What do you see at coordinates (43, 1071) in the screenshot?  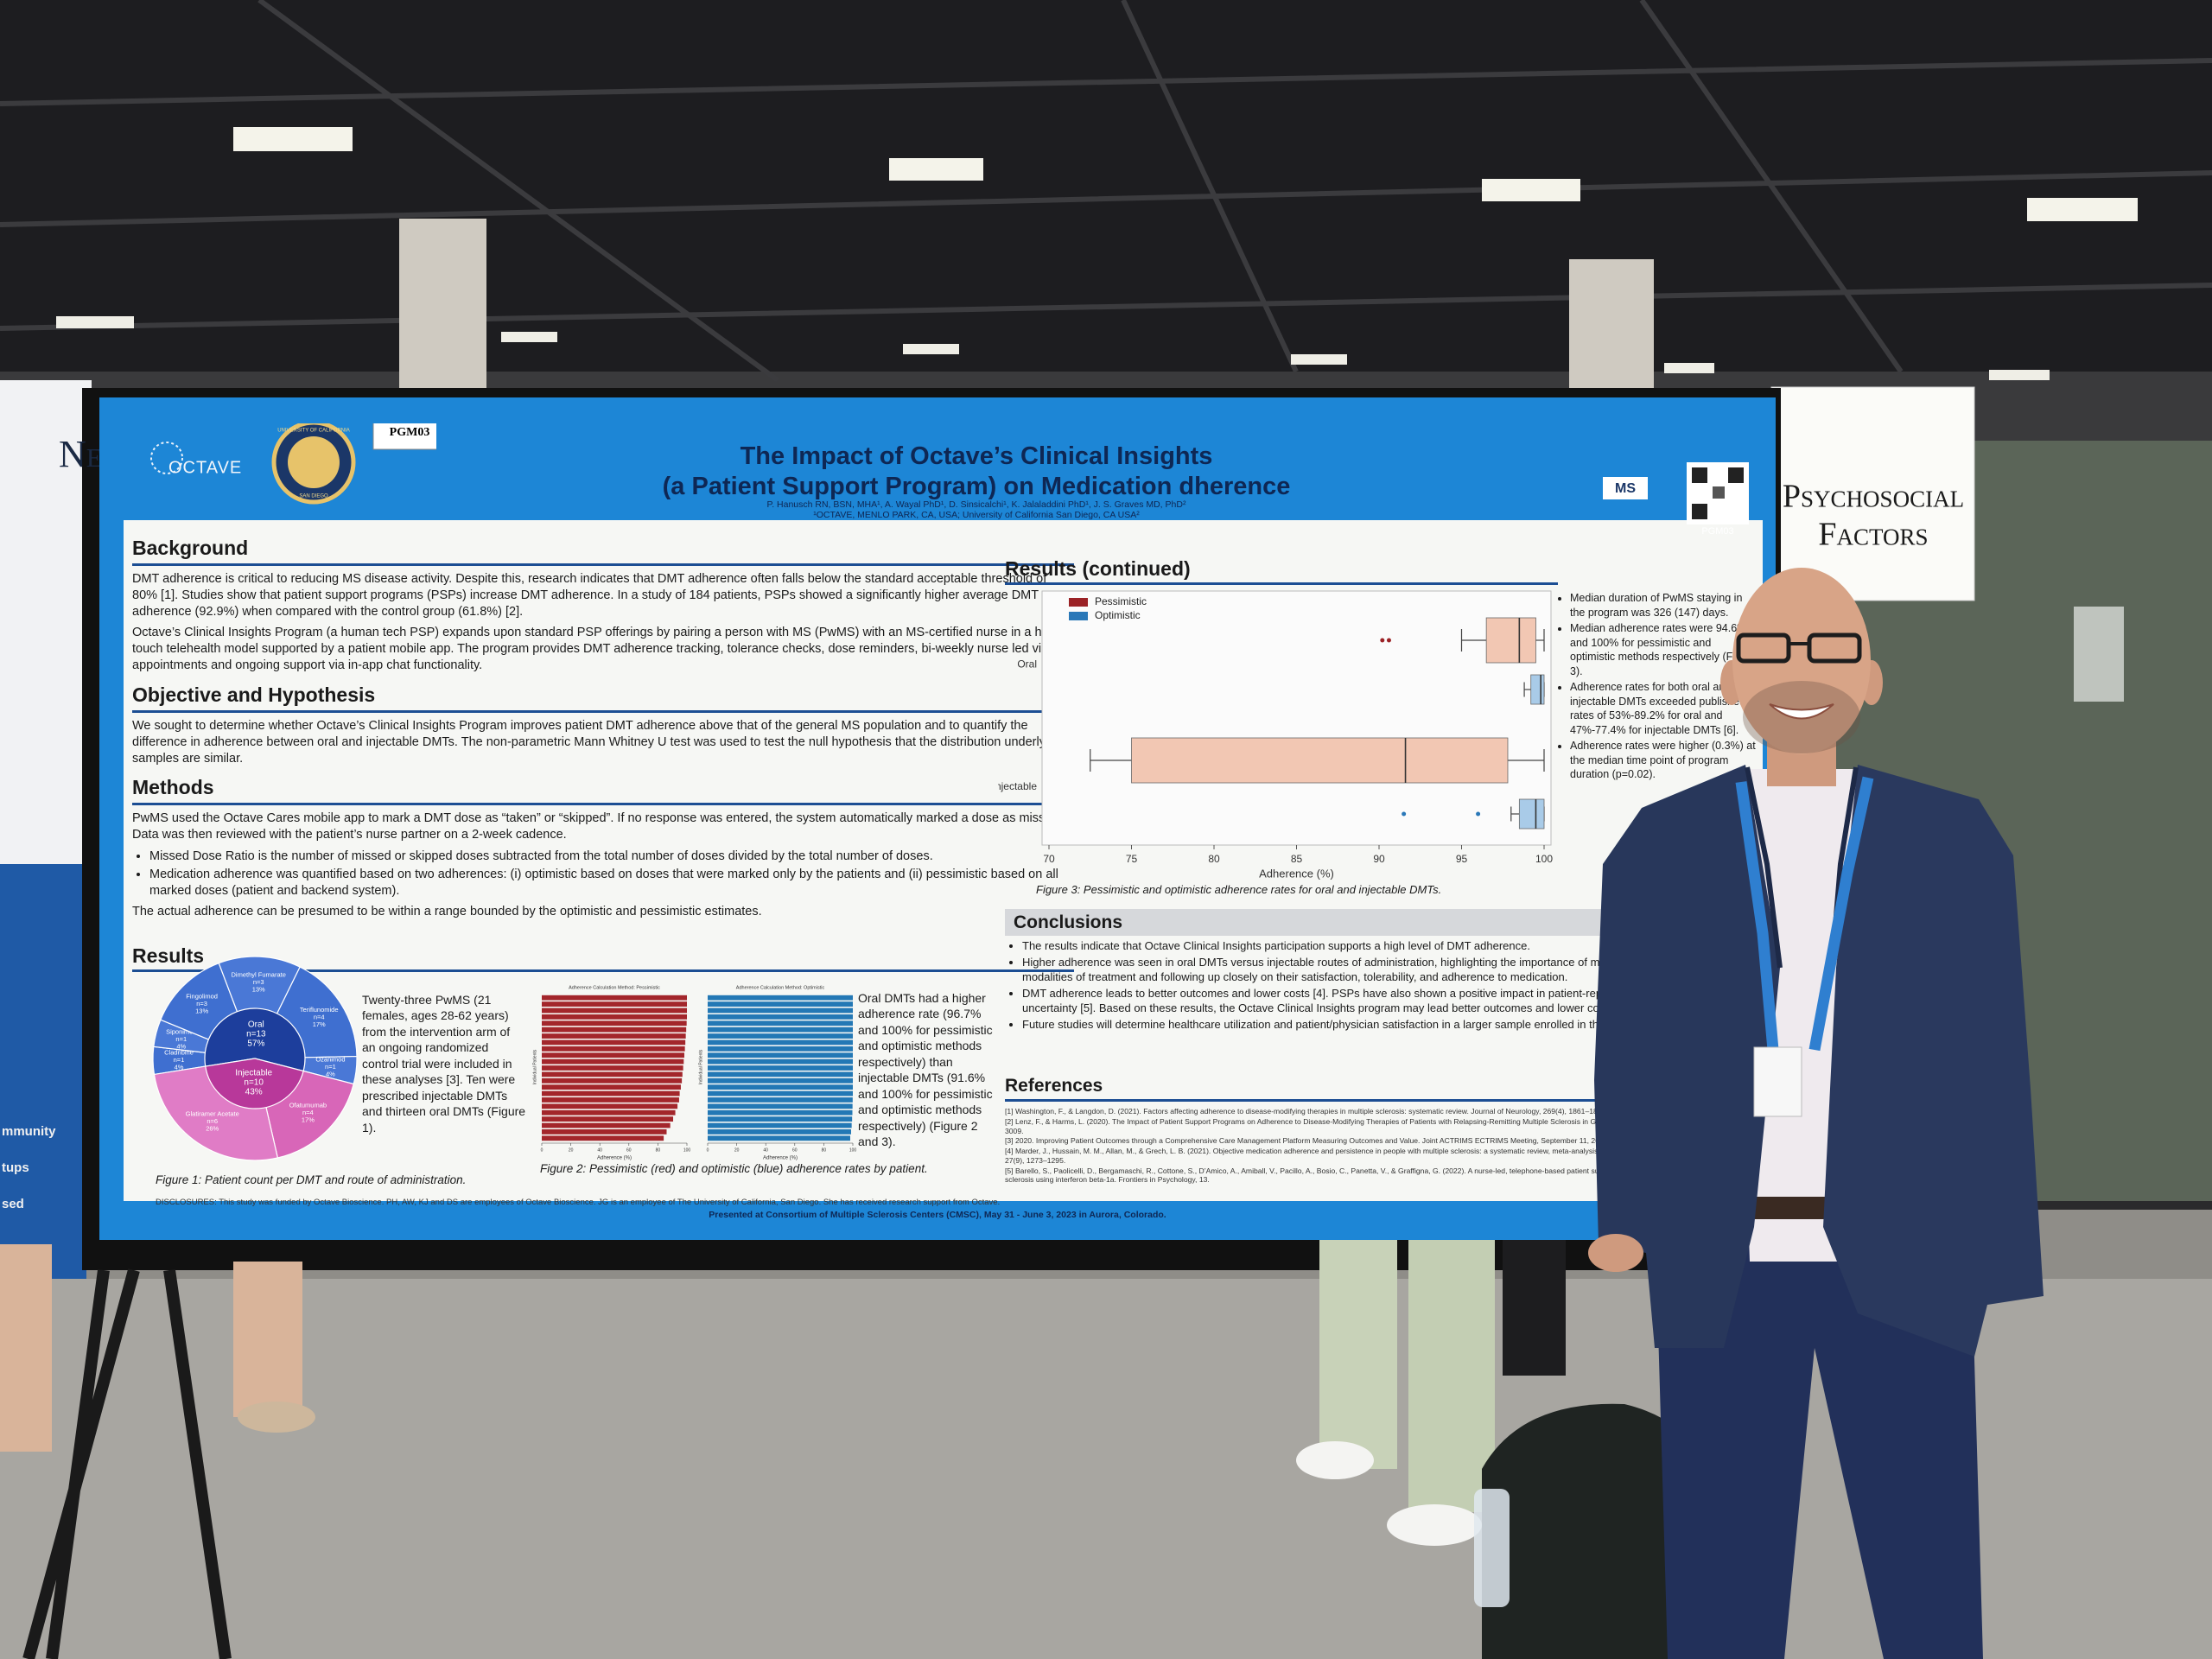 I see `neighbor-poster-edge` at bounding box center [43, 1071].